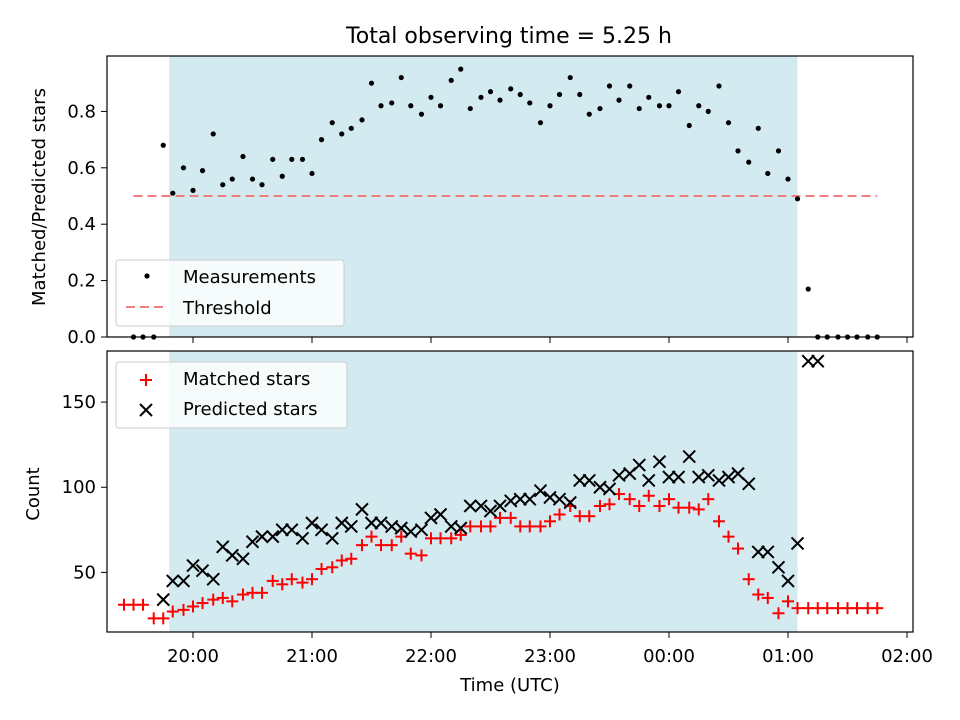 The width and height of the screenshot is (960, 720). Describe the element at coordinates (669, 656) in the screenshot. I see `x-tick-label: 00:00` at that location.